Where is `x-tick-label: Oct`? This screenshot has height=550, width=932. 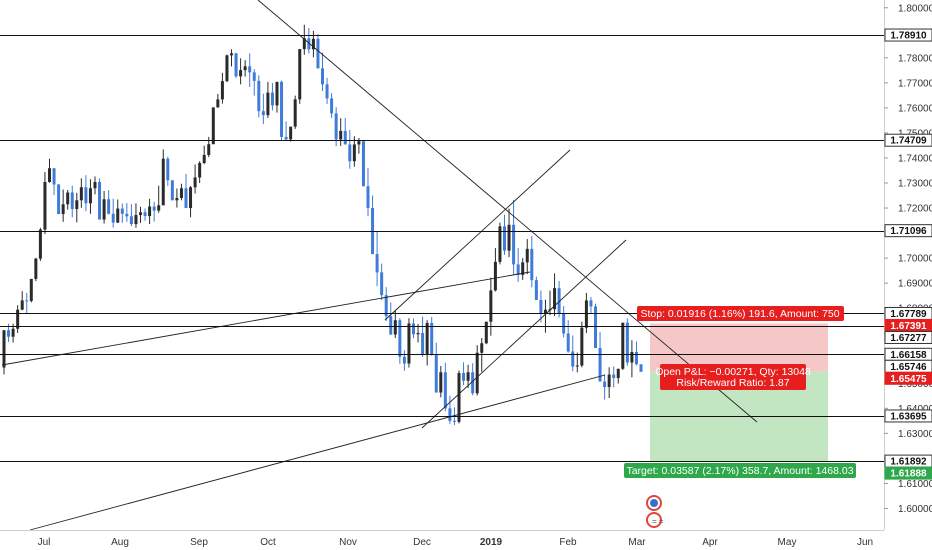 x-tick-label: Oct is located at coordinates (268, 542).